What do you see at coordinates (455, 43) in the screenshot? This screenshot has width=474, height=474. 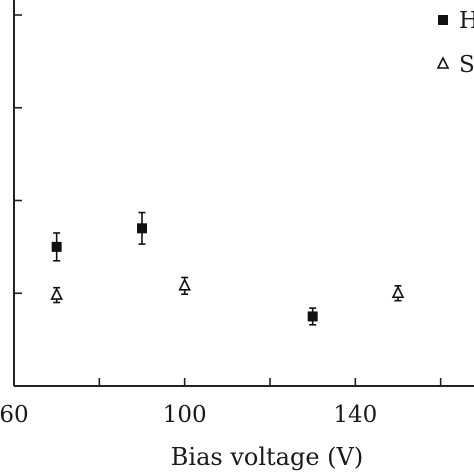 I see `legend: HS` at bounding box center [455, 43].